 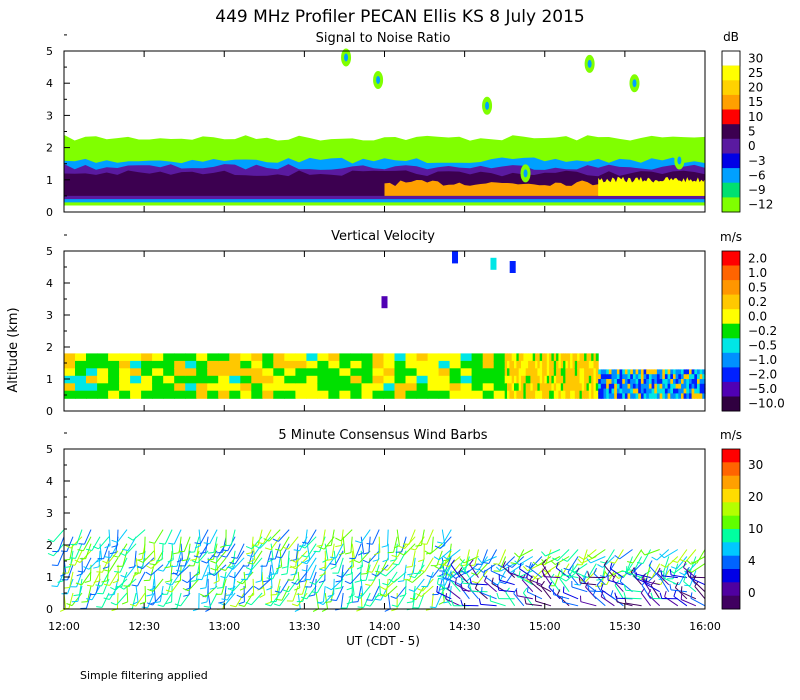 I want to click on colorbar-label: −3, so click(x=757, y=161).